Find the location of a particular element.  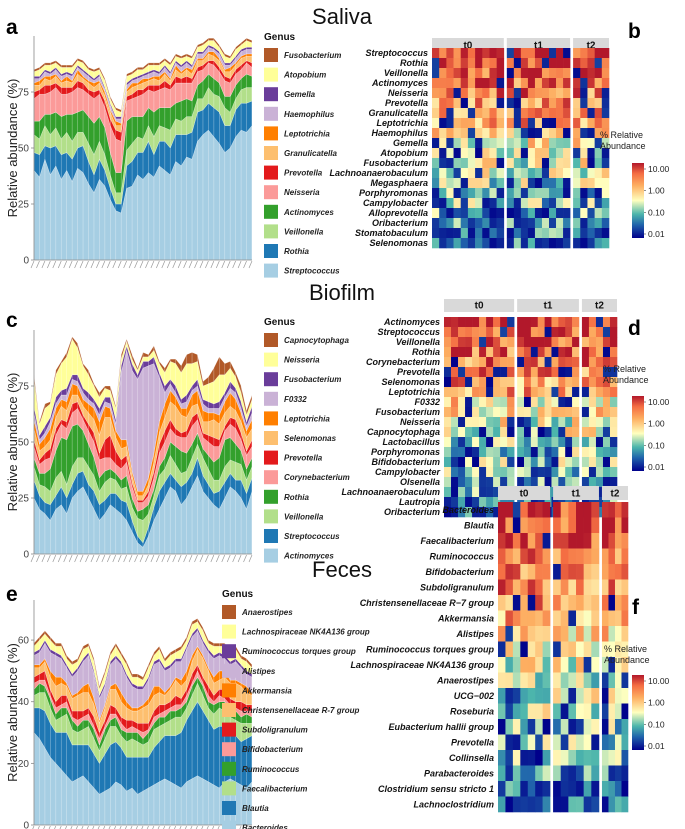

colorbar-tick-label: 0.10 is located at coordinates (656, 212).